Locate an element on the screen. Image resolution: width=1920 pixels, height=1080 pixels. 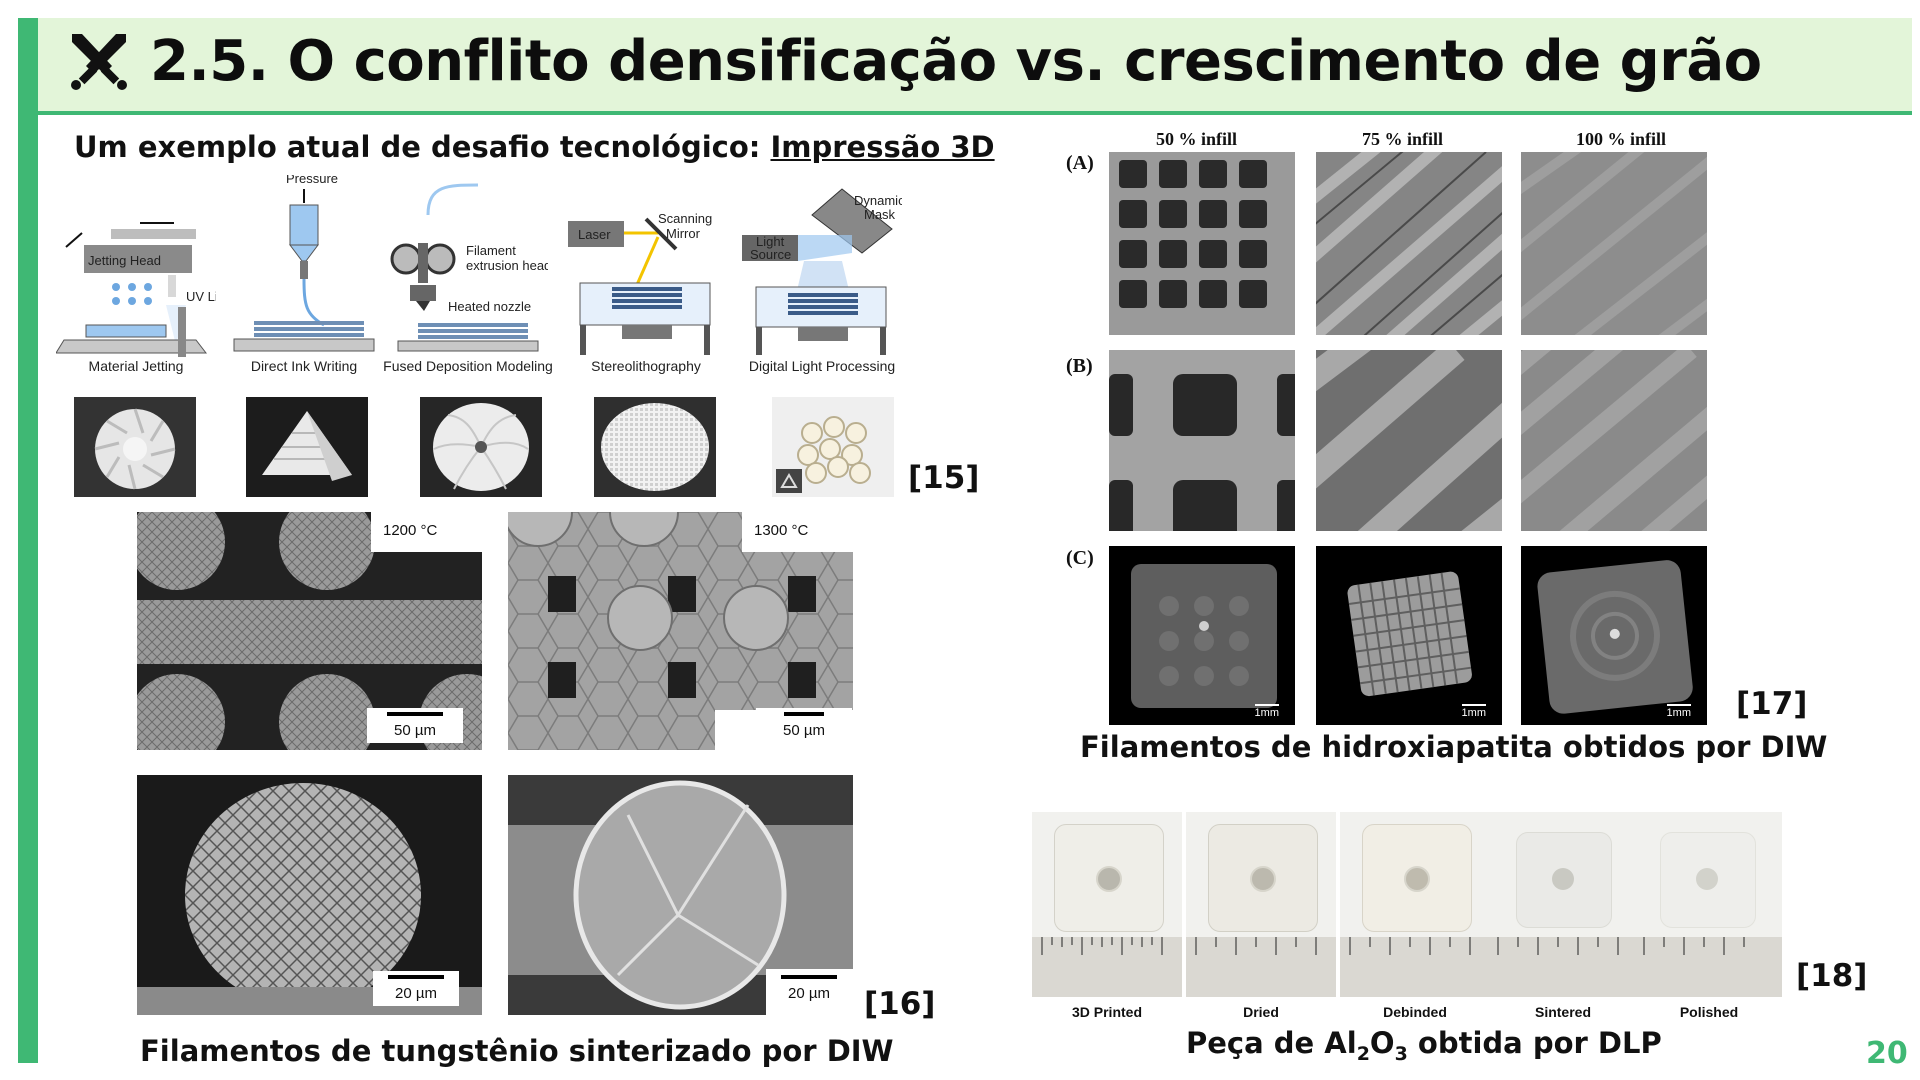
caption-alumina-sub1: 2 is located at coordinates (1363, 1053).